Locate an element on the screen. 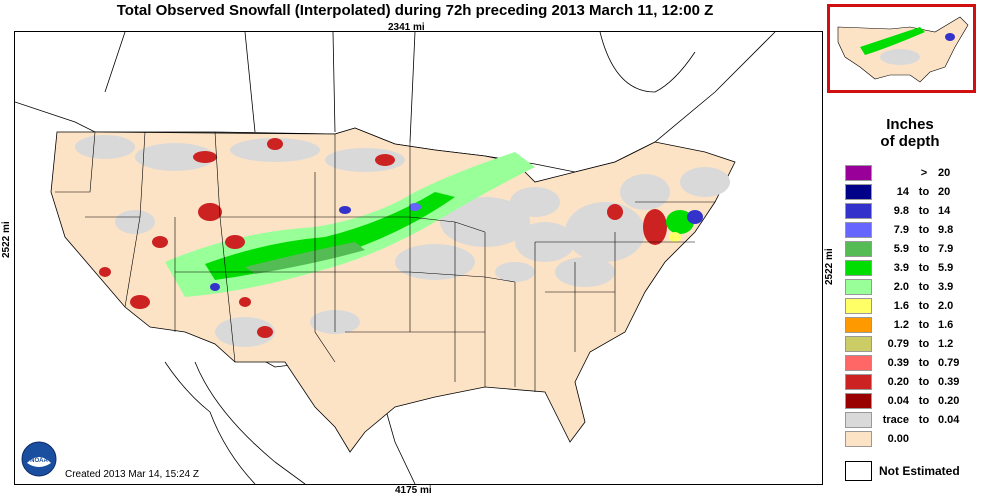 This screenshot has width=981, height=501. created-timestamp: Created 2013 Mar 14, 15:24 Z is located at coordinates (132, 474).